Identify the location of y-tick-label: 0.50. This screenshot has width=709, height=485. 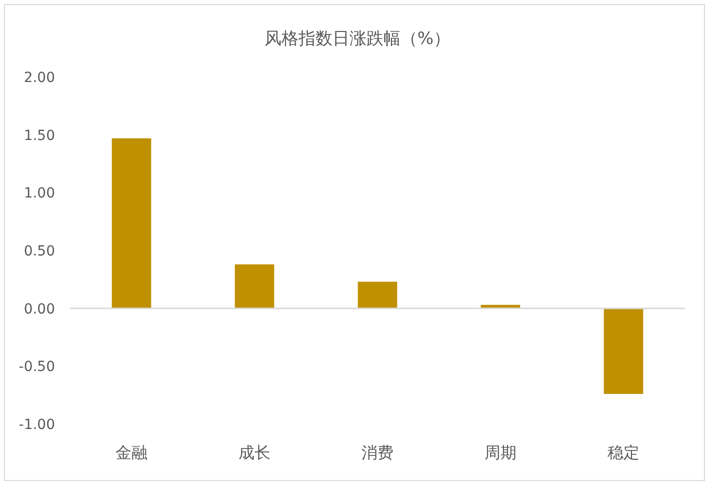
(39, 252).